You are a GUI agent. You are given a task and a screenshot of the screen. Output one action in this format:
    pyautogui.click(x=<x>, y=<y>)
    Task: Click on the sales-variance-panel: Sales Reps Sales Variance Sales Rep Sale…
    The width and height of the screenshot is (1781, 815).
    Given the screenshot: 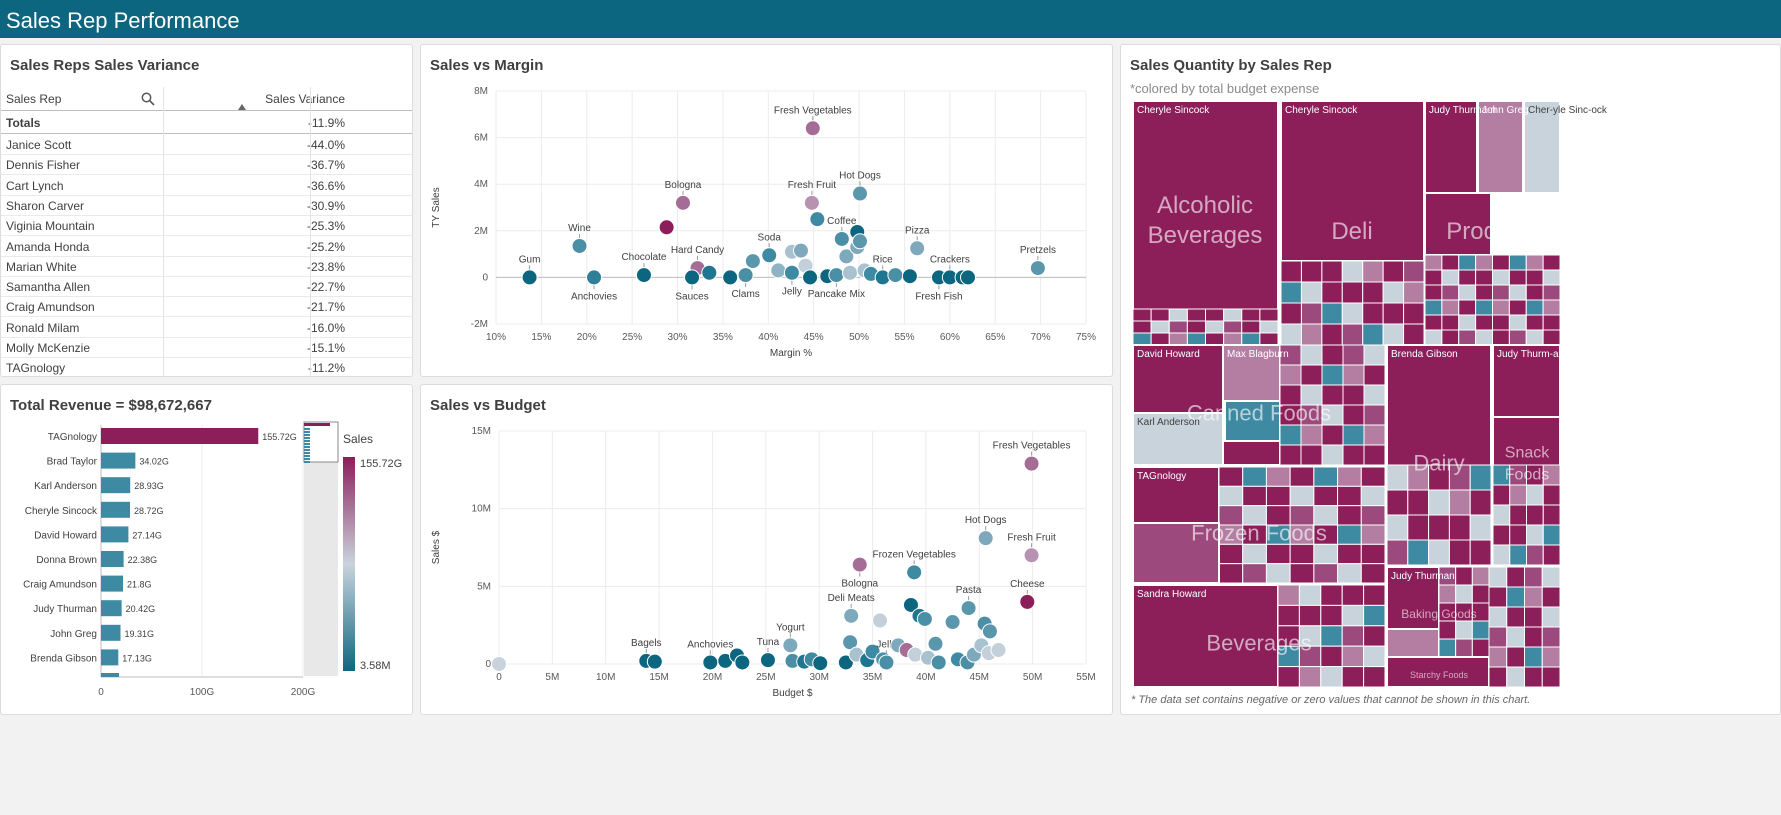 What is the action you would take?
    pyautogui.click(x=206, y=210)
    